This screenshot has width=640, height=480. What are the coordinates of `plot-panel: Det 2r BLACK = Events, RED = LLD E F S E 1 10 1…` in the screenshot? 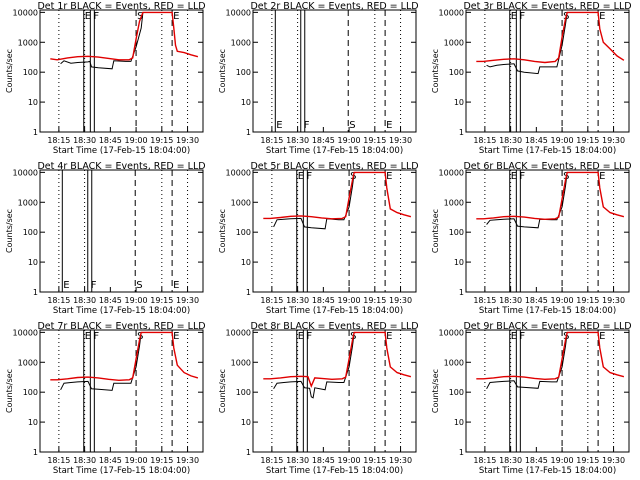 It's located at (318, 78).